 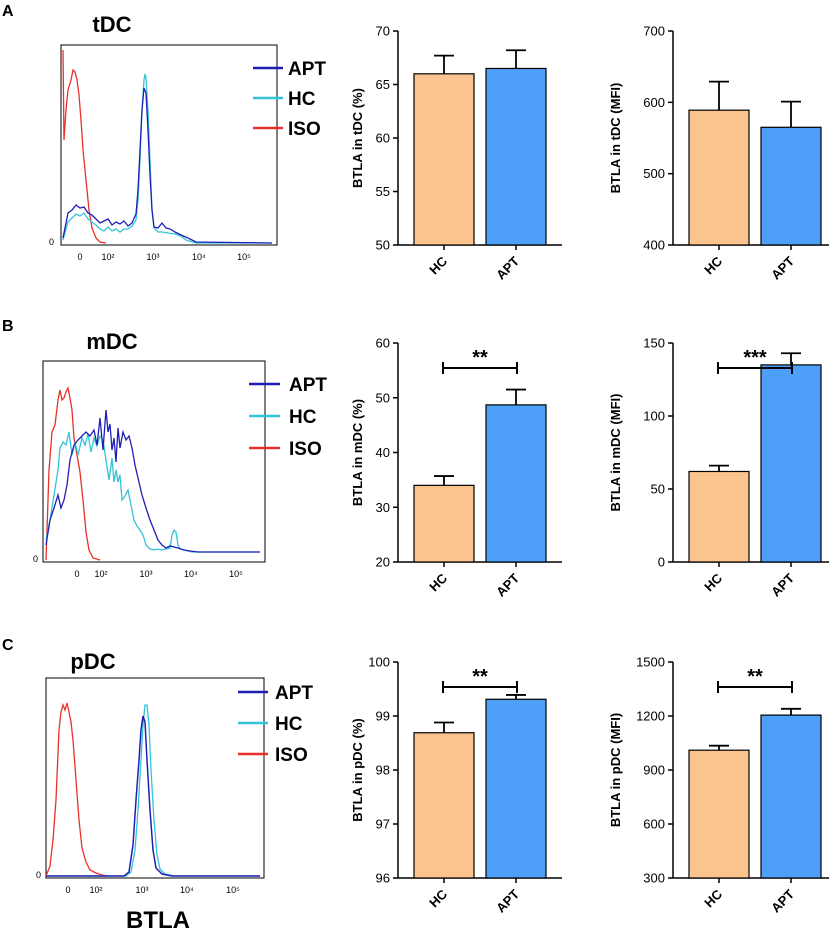 I want to click on y-tick-label: 55, so click(x=383, y=191).